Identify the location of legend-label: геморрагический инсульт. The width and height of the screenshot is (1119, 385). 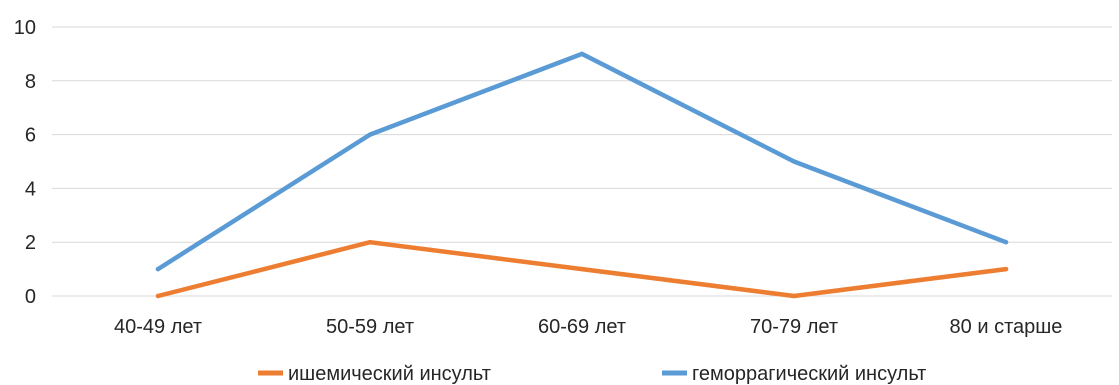
(809, 374).